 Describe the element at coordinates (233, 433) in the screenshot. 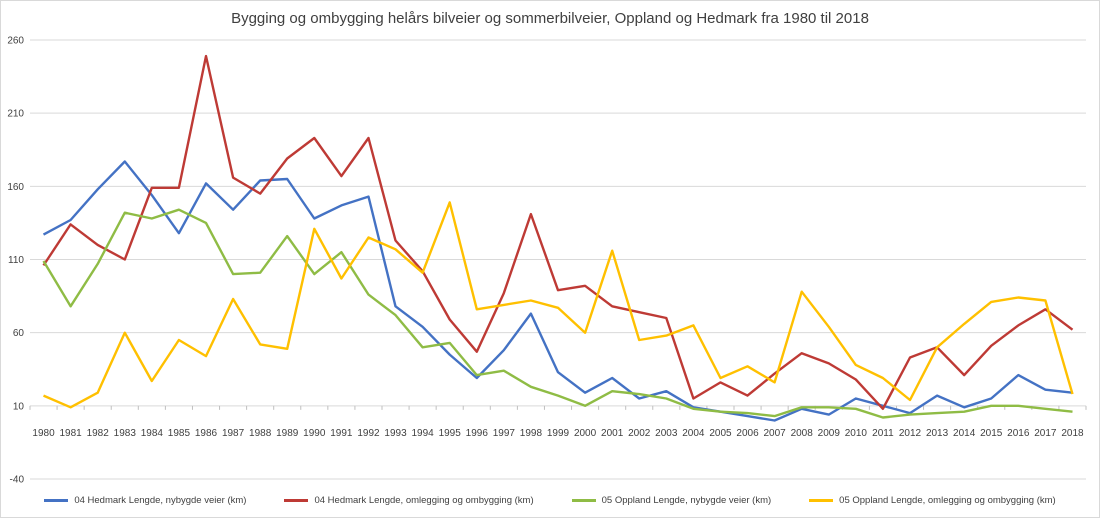

I see `x-tick-label: 1987` at that location.